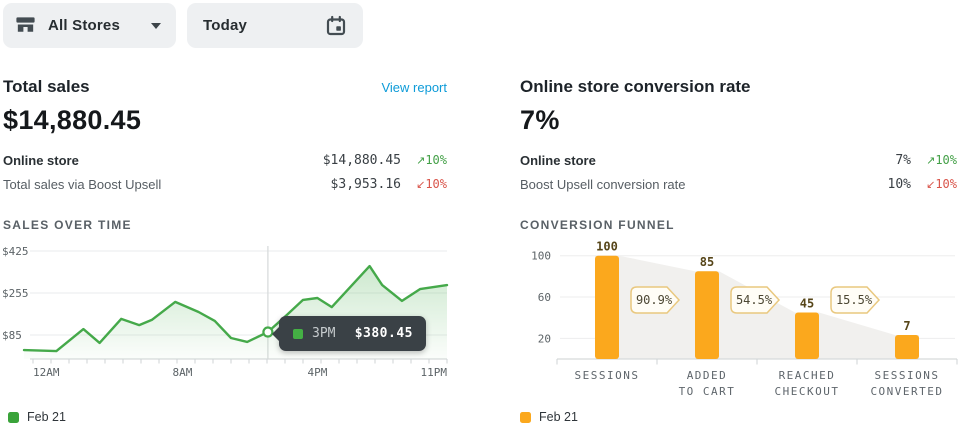 This screenshot has height=431, width=960. I want to click on date-selector-label: Today, so click(225, 25).